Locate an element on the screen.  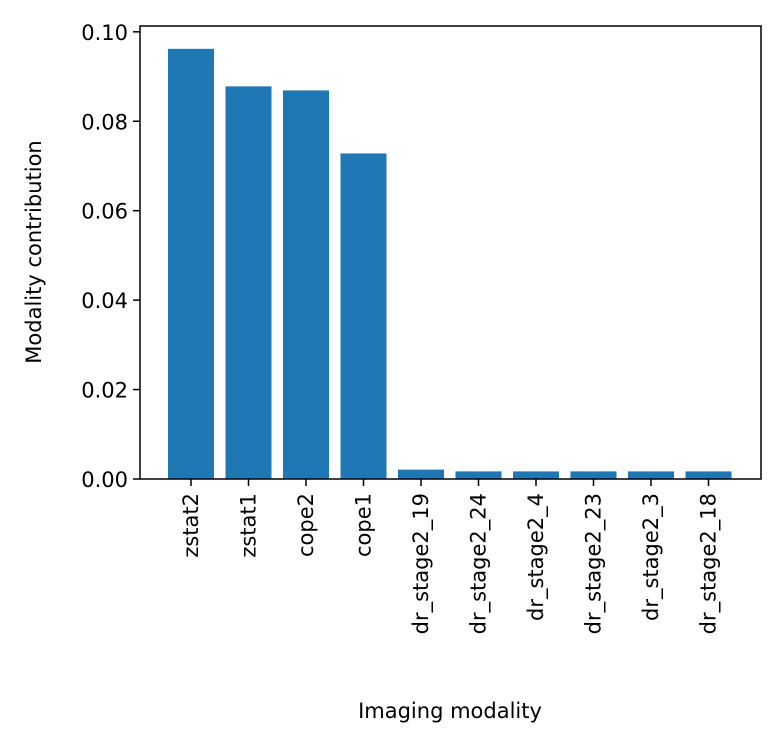
bar-cope1 is located at coordinates (363, 316).